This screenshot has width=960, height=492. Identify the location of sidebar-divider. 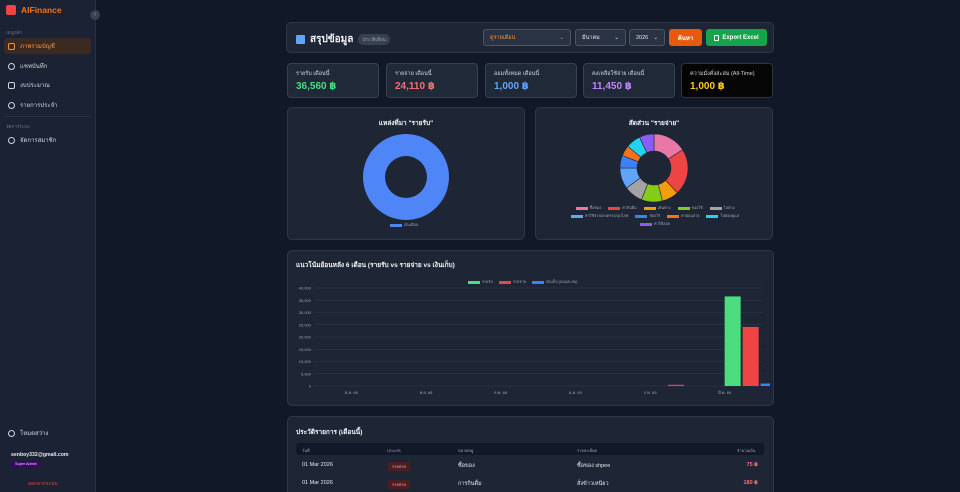
(47, 116).